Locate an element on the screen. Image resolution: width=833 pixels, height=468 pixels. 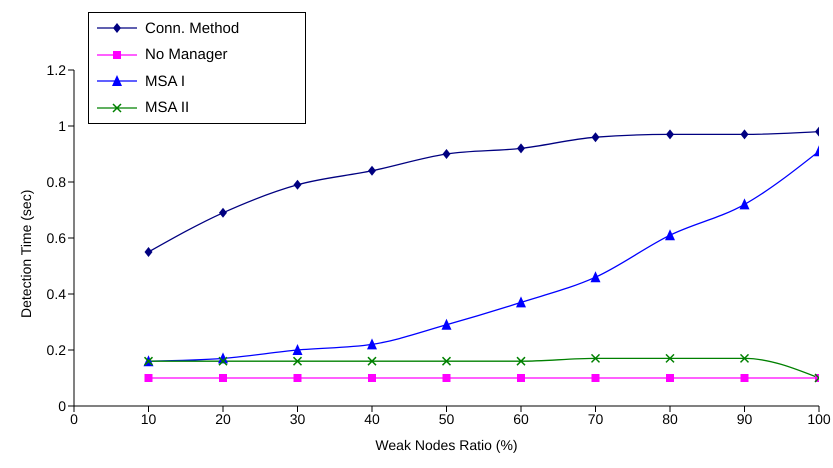
y-tick-label: 1.2 is located at coordinates (56, 70).